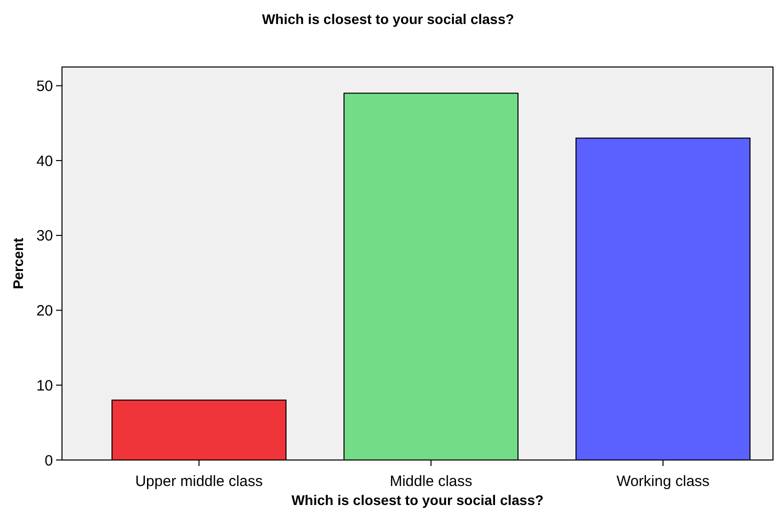 This screenshot has width=776, height=525. What do you see at coordinates (44, 161) in the screenshot?
I see `y-tick-label: 40` at bounding box center [44, 161].